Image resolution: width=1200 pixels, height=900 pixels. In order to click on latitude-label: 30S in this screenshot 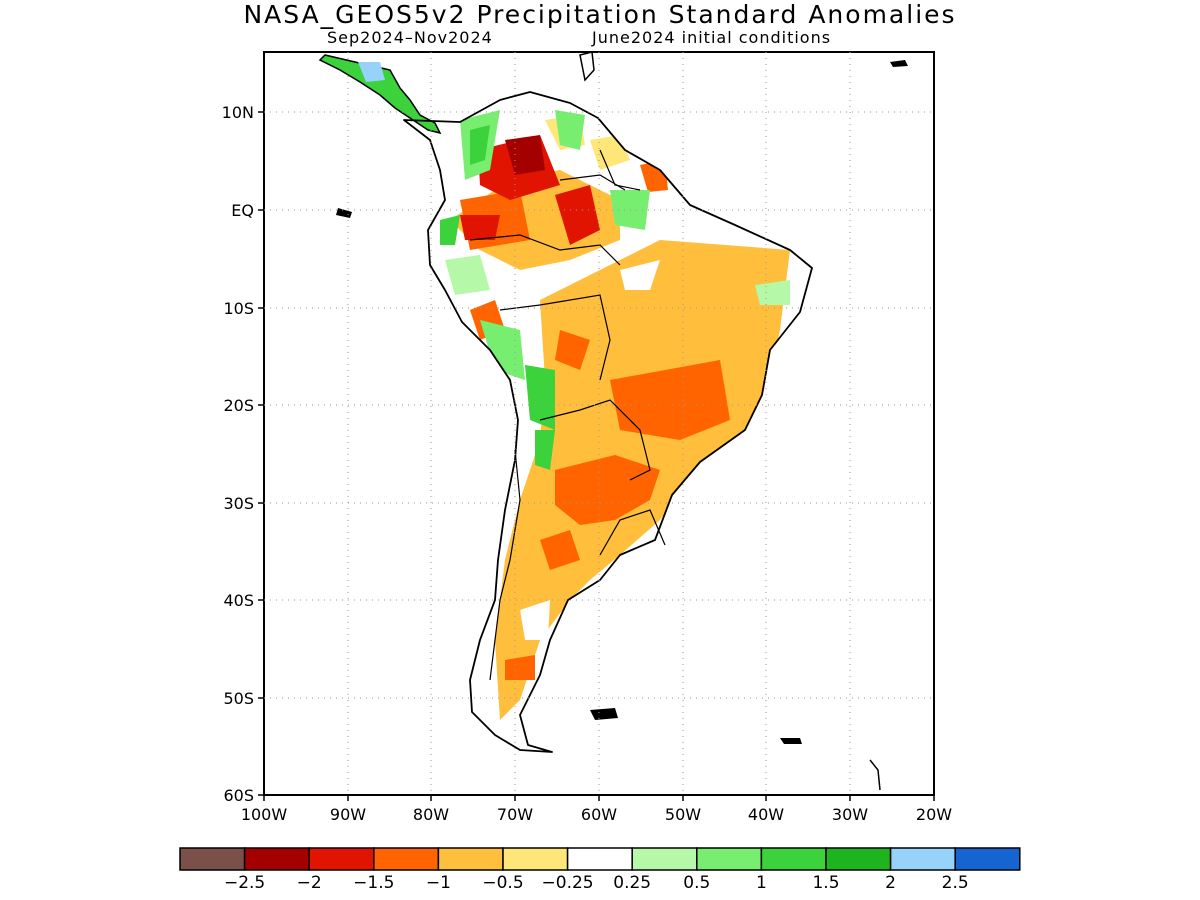, I will do `click(238, 503)`.